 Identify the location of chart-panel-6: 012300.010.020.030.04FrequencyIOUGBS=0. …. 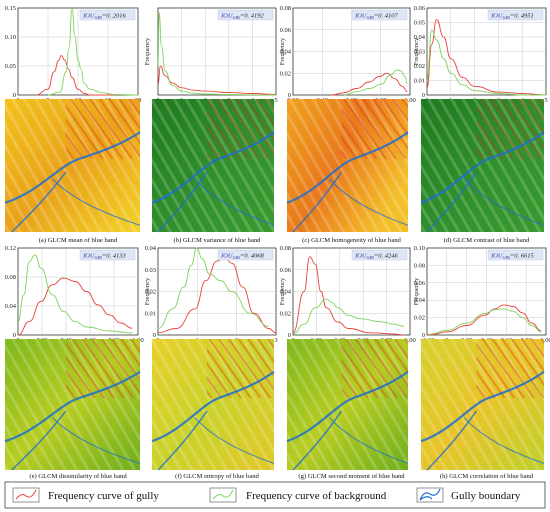
(211, 362).